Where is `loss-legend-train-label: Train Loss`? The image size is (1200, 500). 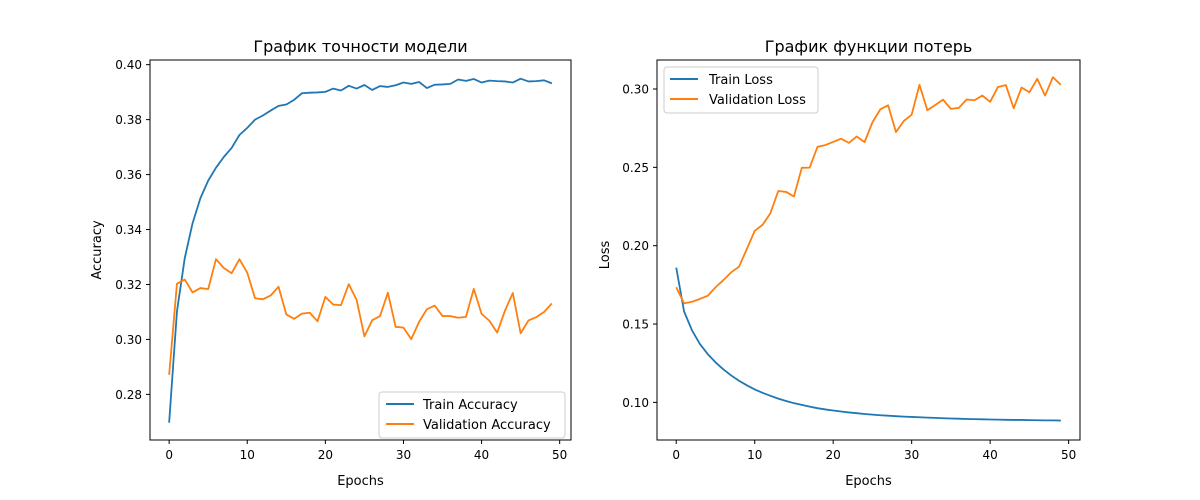
loss-legend-train-label: Train Loss is located at coordinates (740, 80).